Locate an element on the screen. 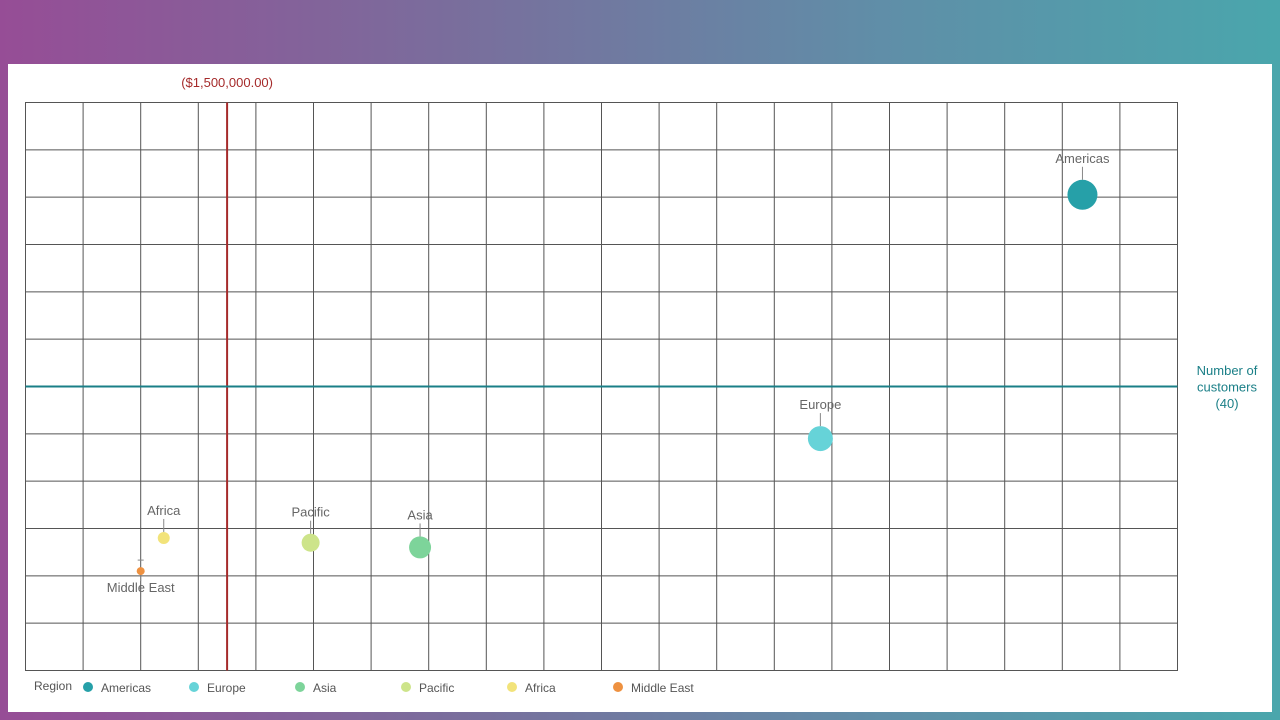 This screenshot has height=720, width=1280. data-label: Europe is located at coordinates (820, 404).